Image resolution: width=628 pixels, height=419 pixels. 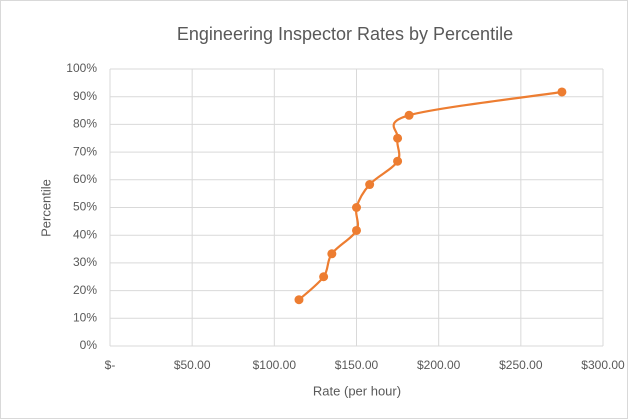 What do you see at coordinates (81, 68) in the screenshot?
I see `y-tick-label: 100%` at bounding box center [81, 68].